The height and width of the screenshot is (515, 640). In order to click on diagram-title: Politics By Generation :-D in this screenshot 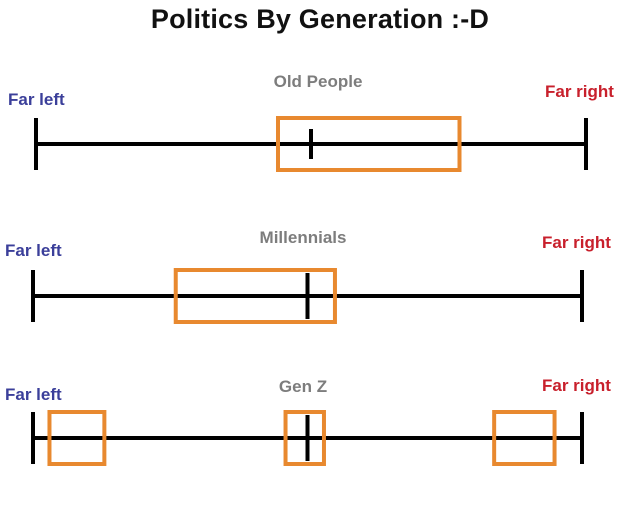, I will do `click(320, 19)`.